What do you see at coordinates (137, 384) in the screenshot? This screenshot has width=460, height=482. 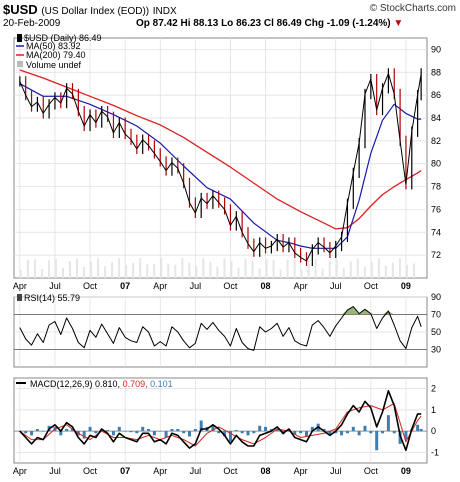 I see `macd-legend-value: 0.709,` at bounding box center [137, 384].